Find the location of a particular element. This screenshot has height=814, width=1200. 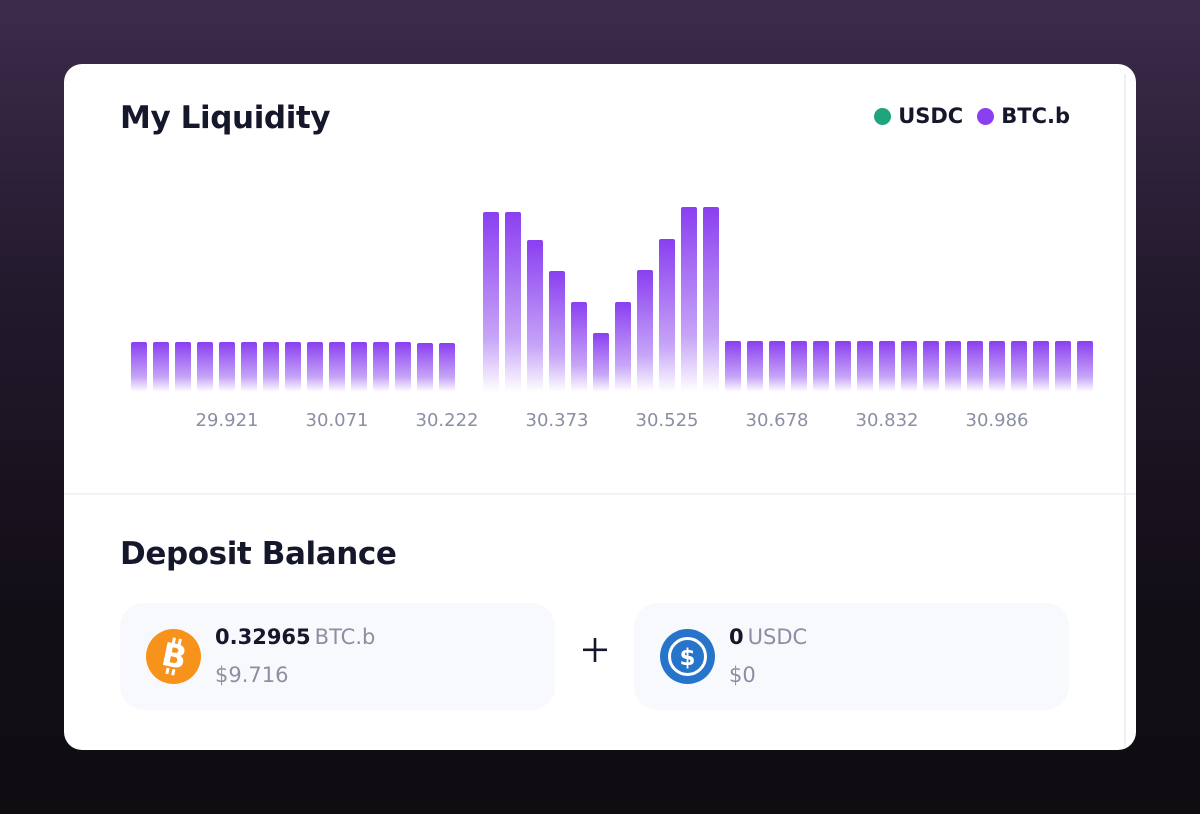

btcb-dot-icon is located at coordinates (986, 116).